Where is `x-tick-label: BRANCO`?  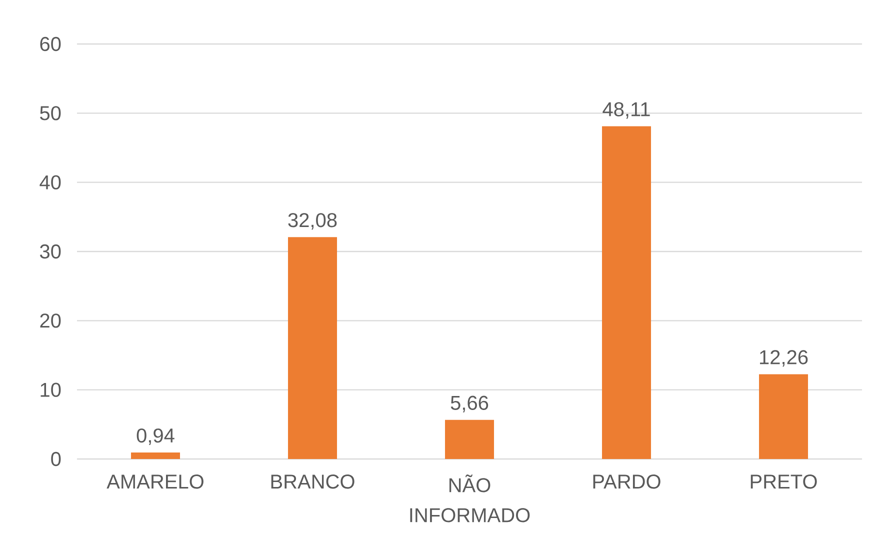 x-tick-label: BRANCO is located at coordinates (312, 481).